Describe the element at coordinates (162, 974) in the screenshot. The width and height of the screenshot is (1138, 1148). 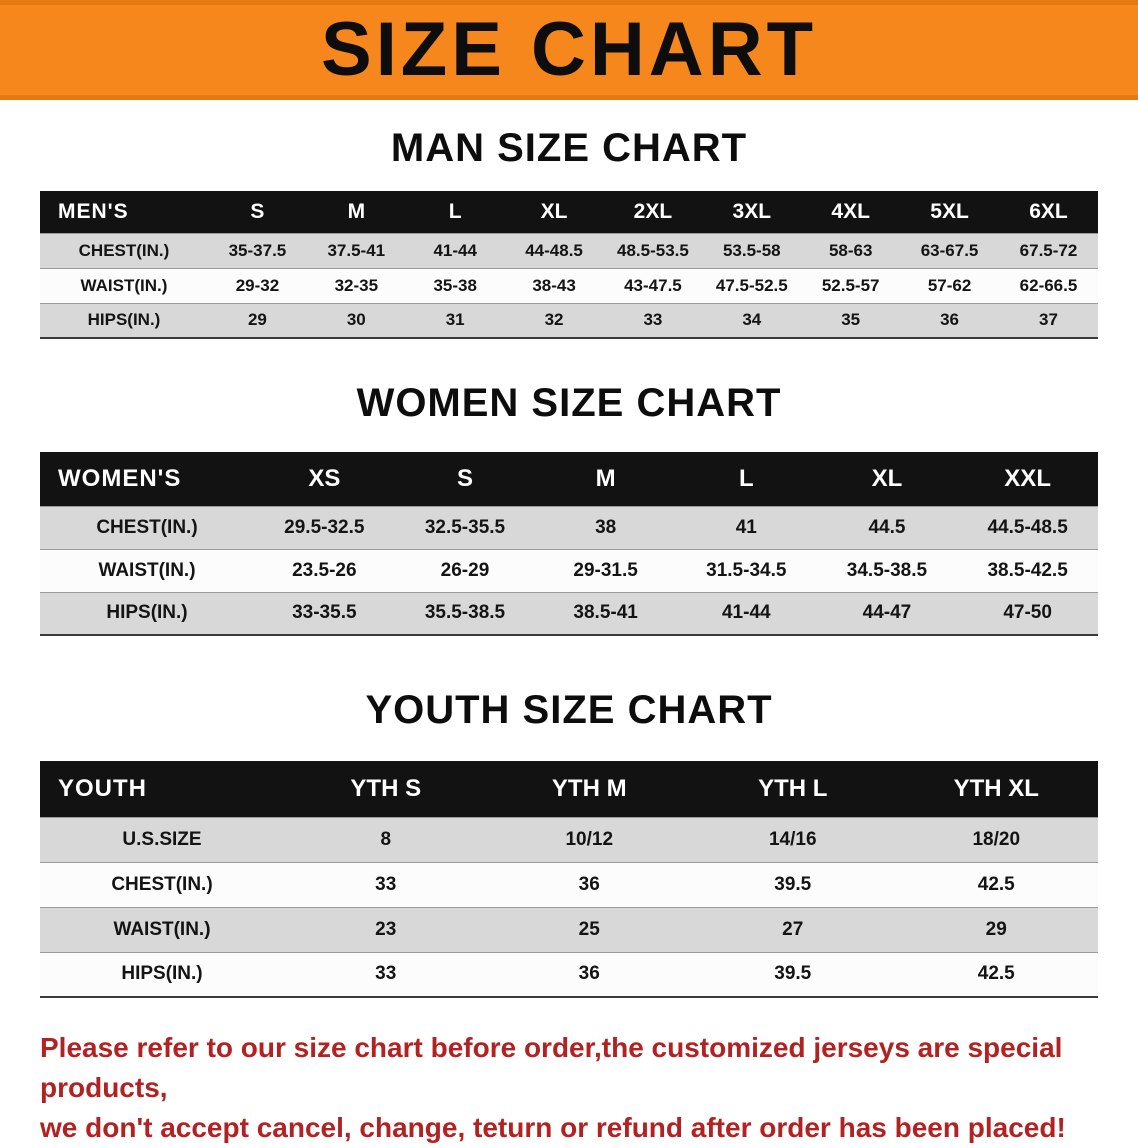
I see `row-label: HIPS(IN.)` at that location.